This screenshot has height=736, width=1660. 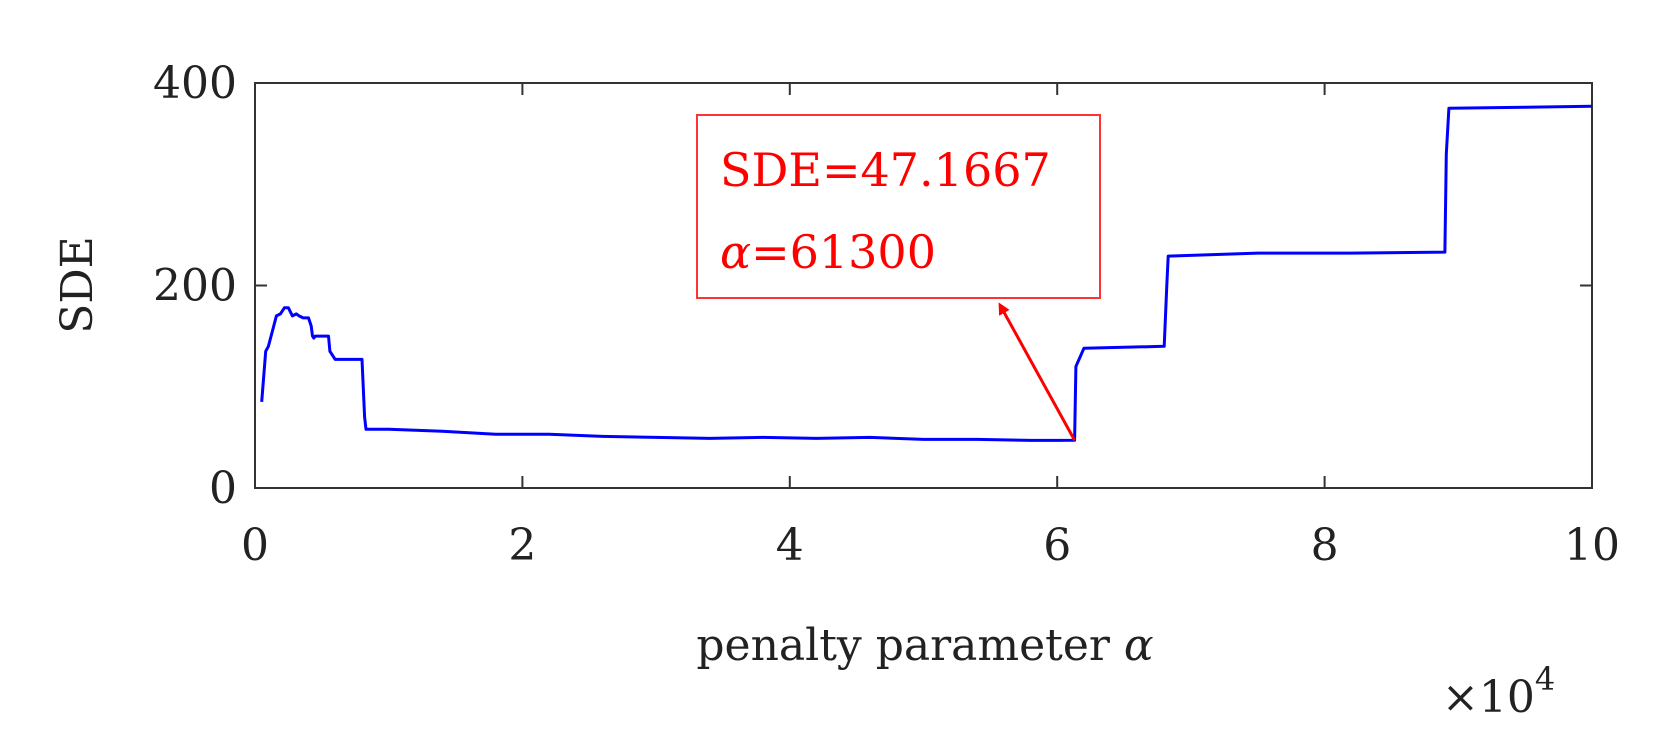 What do you see at coordinates (843, 252) in the screenshot?
I see `annotation-alpha-value: =61300` at bounding box center [843, 252].